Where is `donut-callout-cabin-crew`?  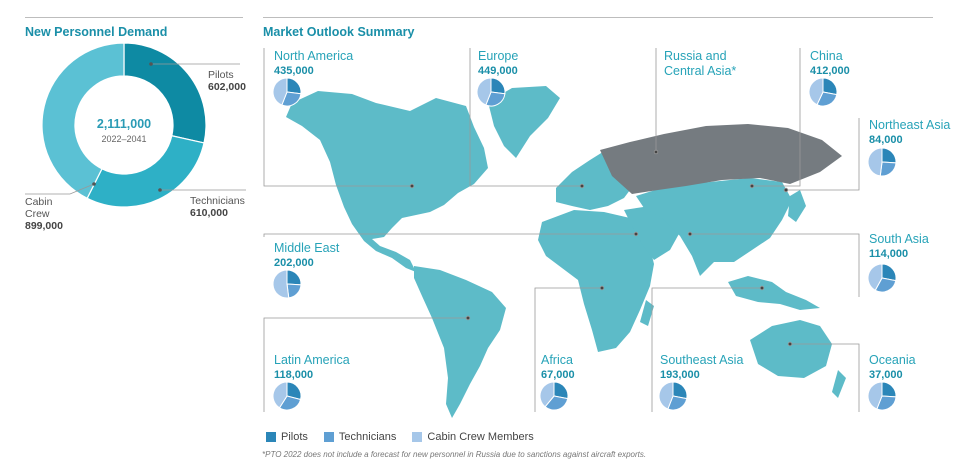
donut-callout-cabin-crew is located at coordinates (60, 189).